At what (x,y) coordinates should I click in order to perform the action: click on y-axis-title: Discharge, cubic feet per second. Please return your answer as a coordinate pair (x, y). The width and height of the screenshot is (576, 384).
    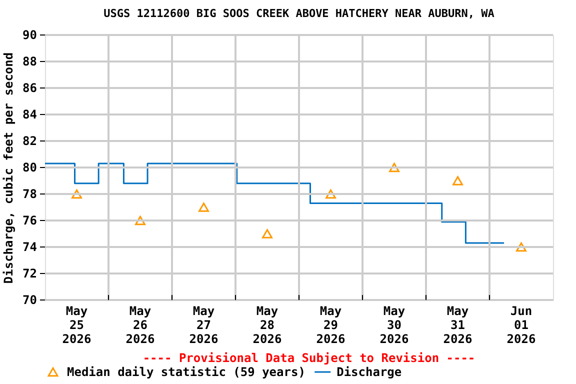
    Looking at the image, I should click on (9, 168).